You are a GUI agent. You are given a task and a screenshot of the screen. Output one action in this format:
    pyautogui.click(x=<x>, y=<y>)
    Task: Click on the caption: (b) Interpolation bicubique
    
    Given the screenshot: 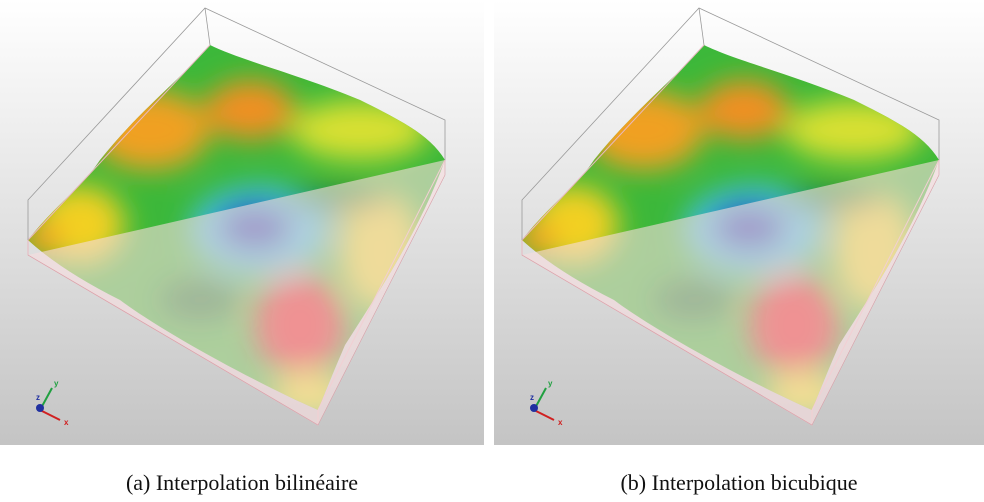 What is the action you would take?
    pyautogui.click(x=738, y=482)
    